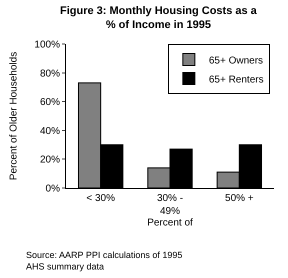  Describe the element at coordinates (47, 45) in the screenshot. I see `y-tick-label: 100%` at that location.